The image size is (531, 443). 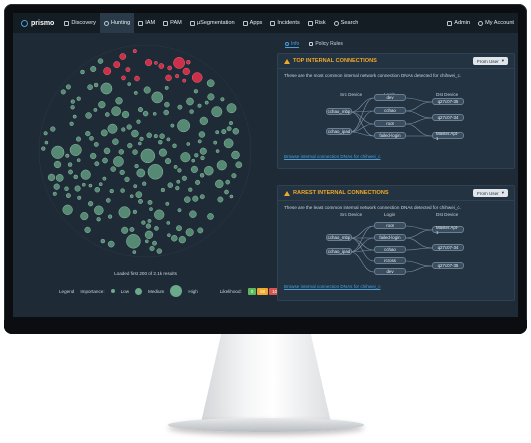 I want to click on from-user-dropdown: From User ▾, so click(x=490, y=193).